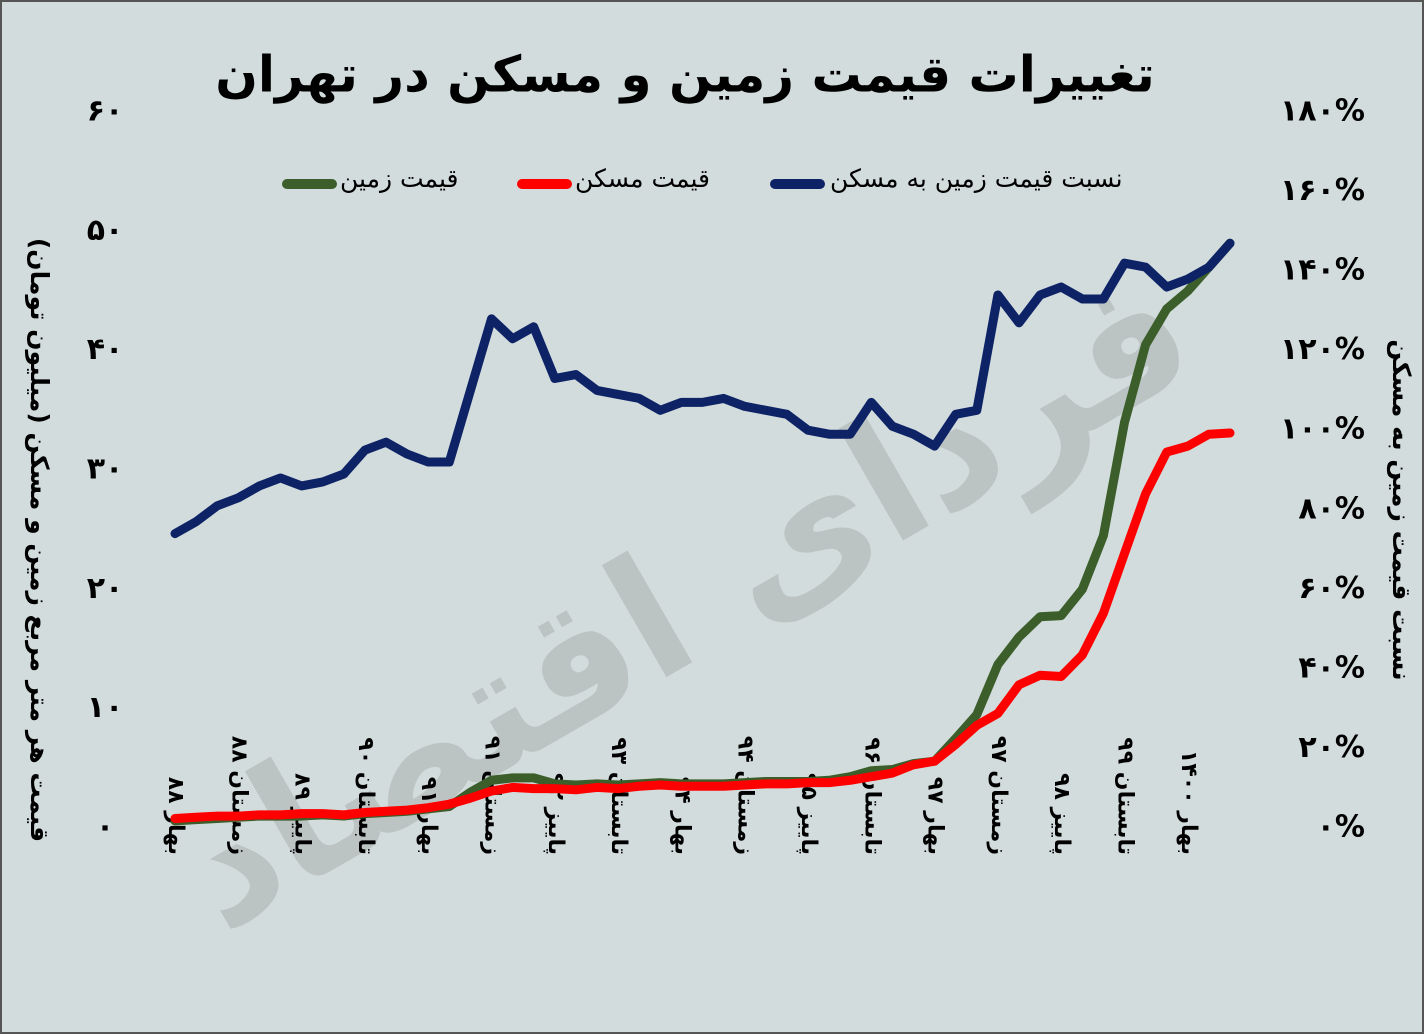  Describe the element at coordinates (238, 795) in the screenshot. I see `x-tick-label: زمستان ۸۸` at that location.